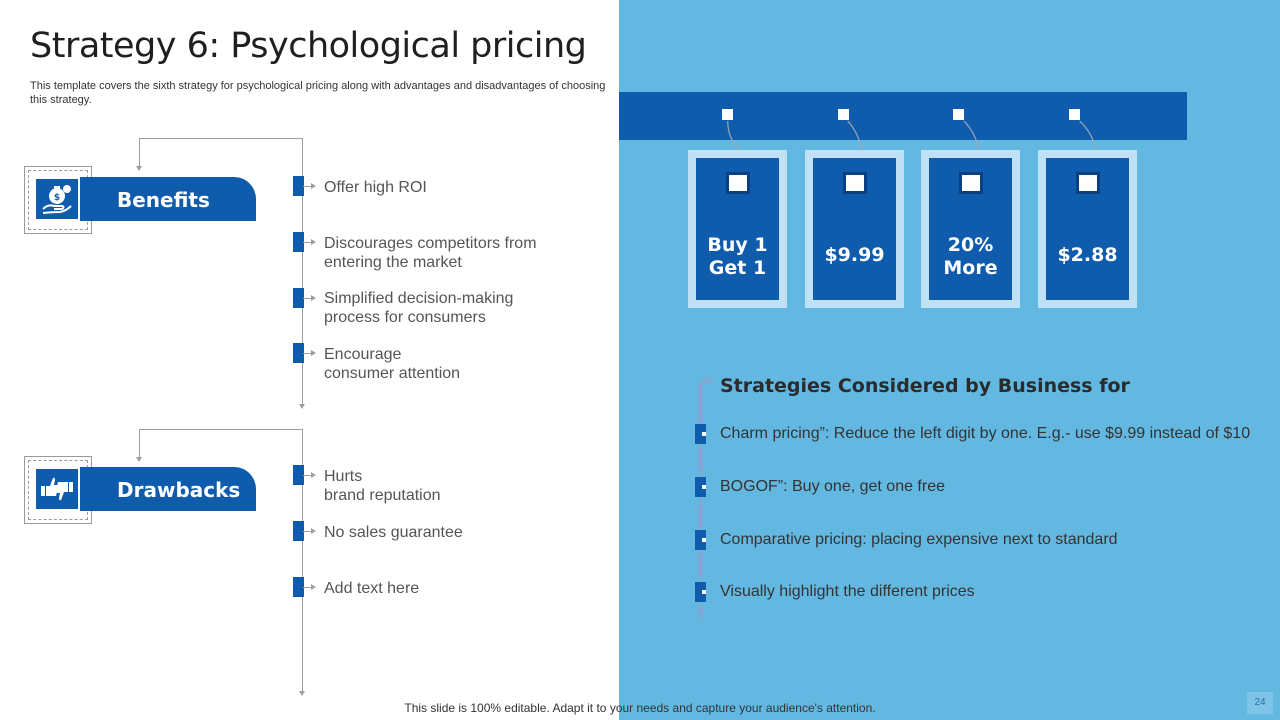  I want to click on drawbacks-icon-square, so click(57, 489).